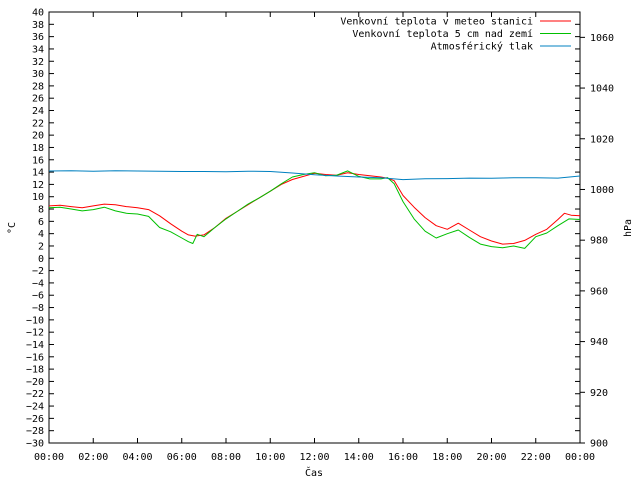 The height and width of the screenshot is (480, 640). What do you see at coordinates (35, 382) in the screenshot?
I see `left-tick-label: −20` at bounding box center [35, 382].